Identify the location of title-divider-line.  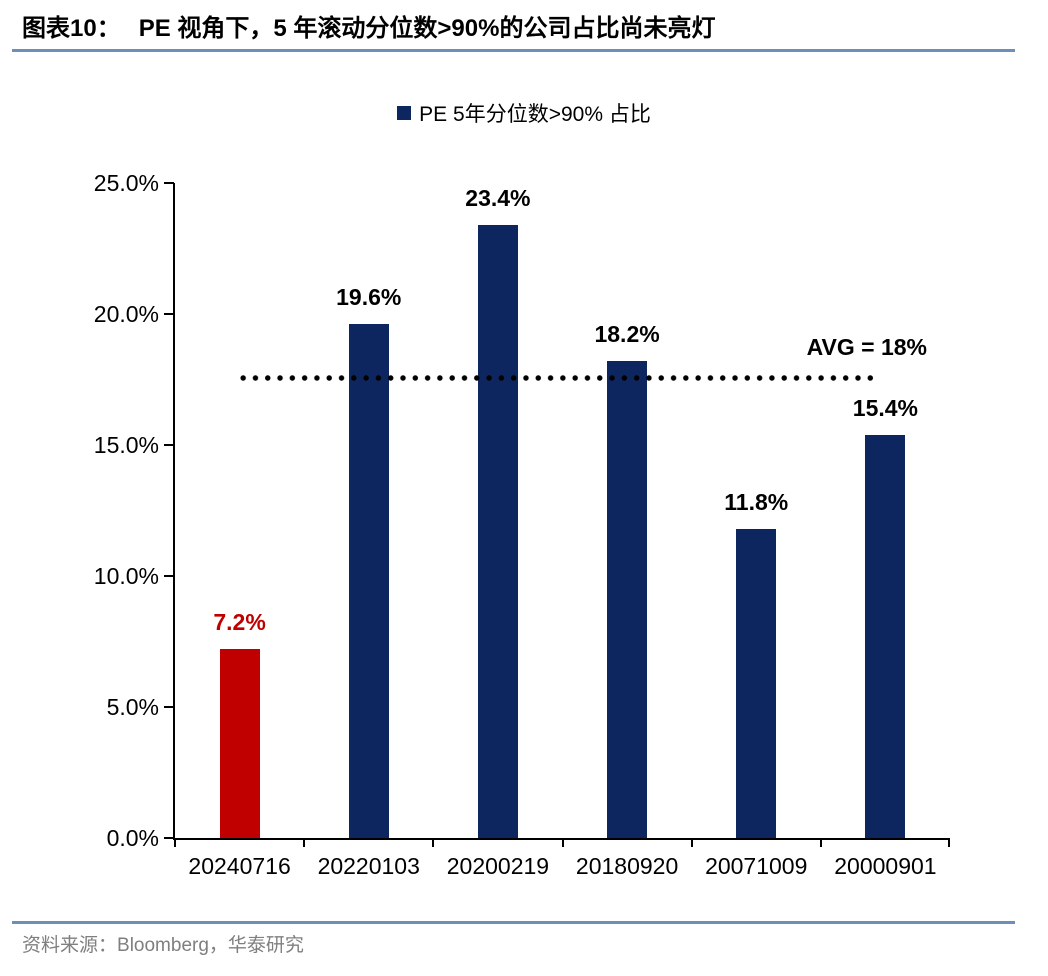
(513, 50).